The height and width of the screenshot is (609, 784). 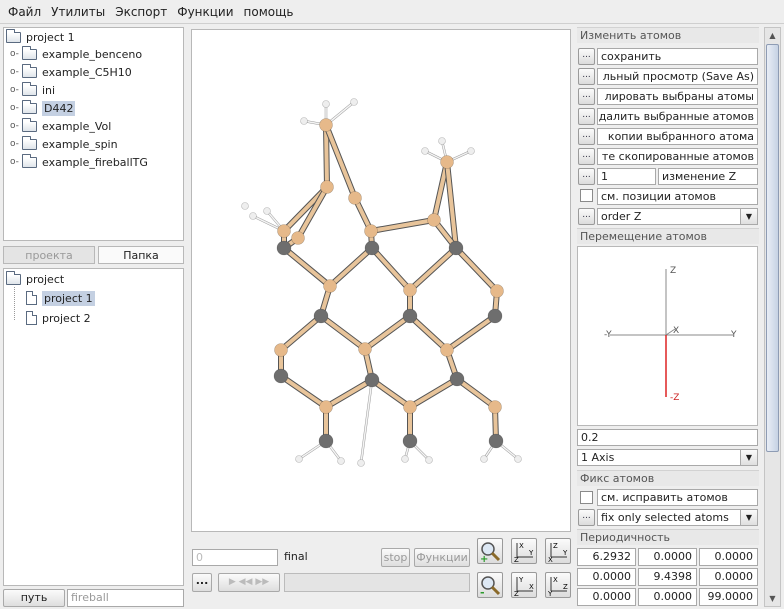 What do you see at coordinates (79, 162) in the screenshot?
I see `tree-item: o-example_fireballTG` at bounding box center [79, 162].